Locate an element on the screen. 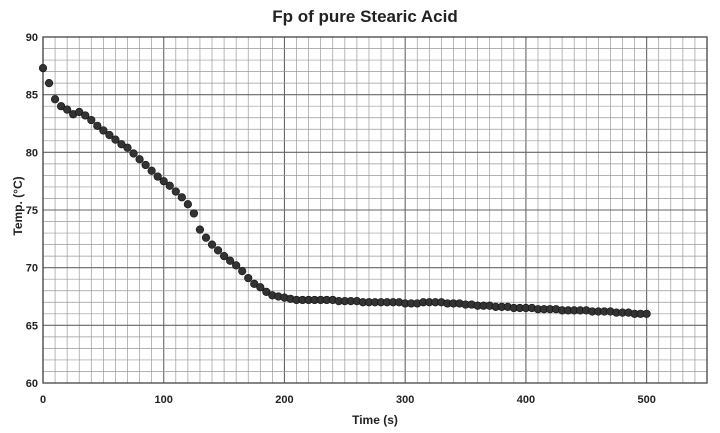  x-tick-label: 100 is located at coordinates (164, 400).